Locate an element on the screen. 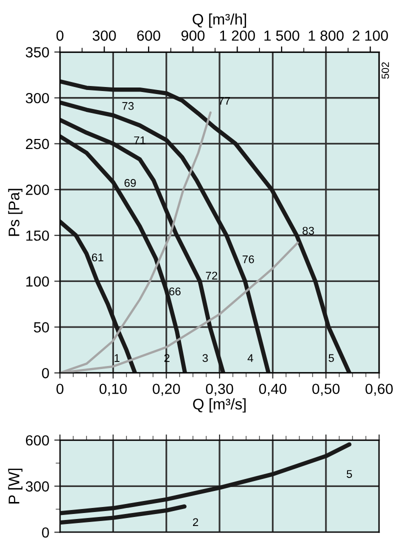 This screenshot has height=542, width=397. x-tick-label: 0,30 is located at coordinates (220, 390).